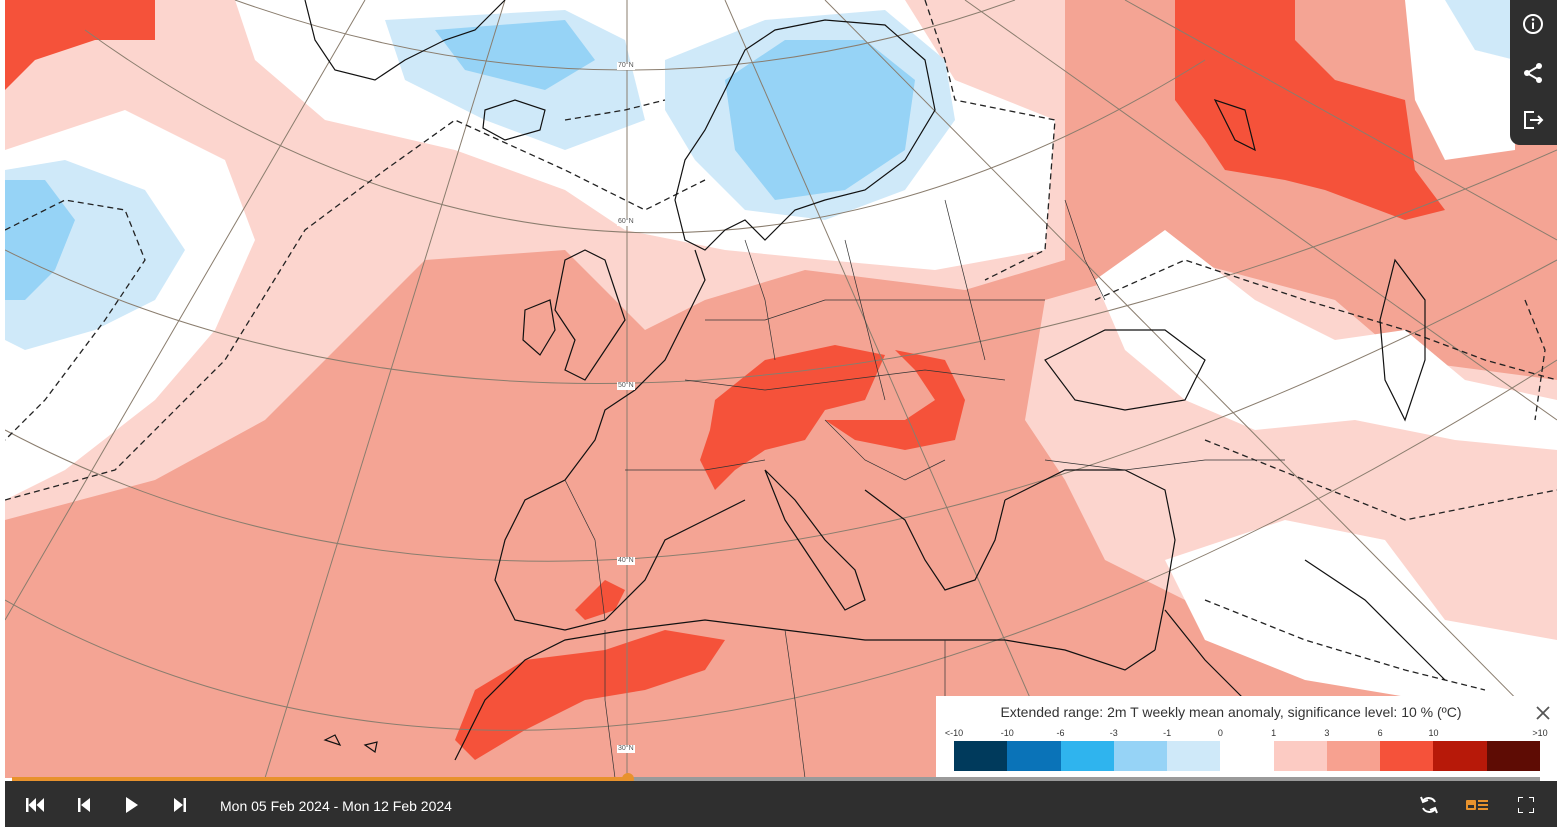 This screenshot has width=1557, height=827. What do you see at coordinates (1220, 733) in the screenshot?
I see `legend-tick-label: 0` at bounding box center [1220, 733].